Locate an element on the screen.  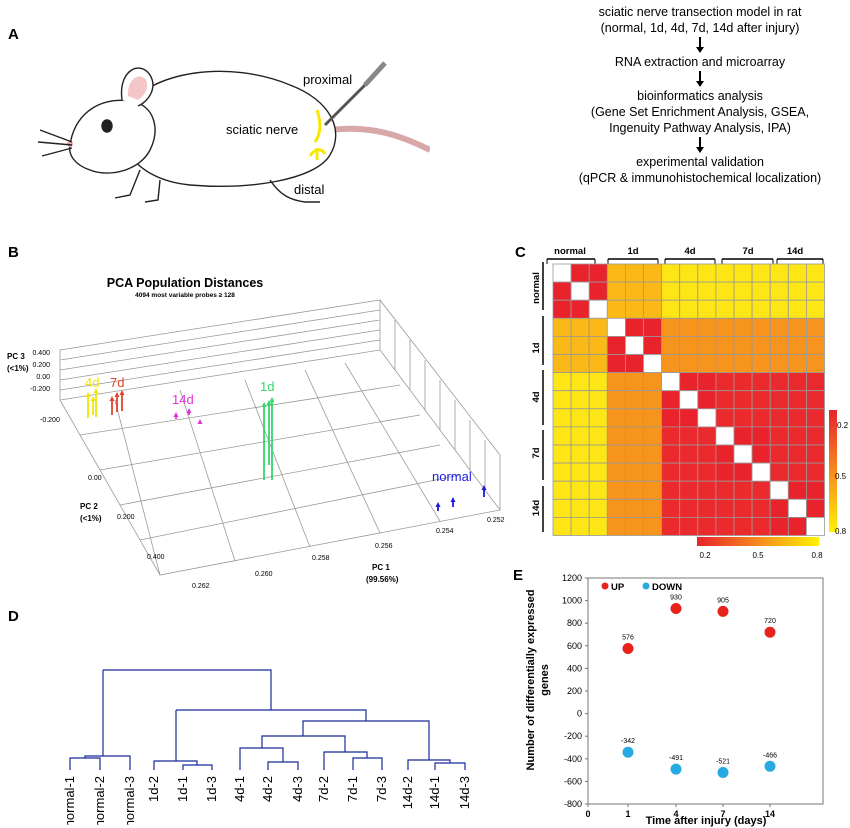
pc1-tick-1: 0.260 is located at coordinates (264, 574).